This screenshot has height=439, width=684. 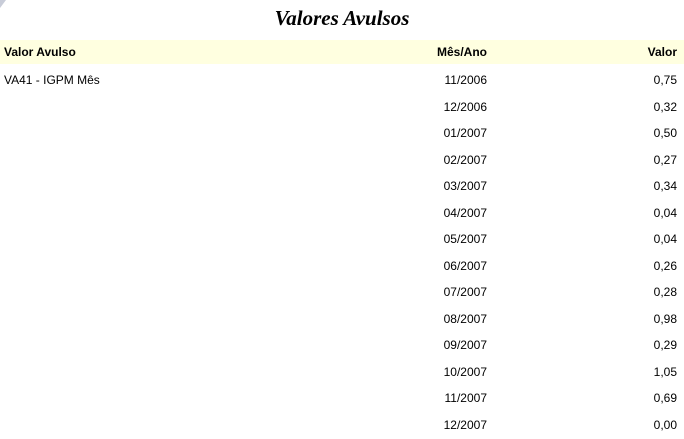 What do you see at coordinates (342, 163) in the screenshot?
I see `table-row: 02/2007 0,27` at bounding box center [342, 163].